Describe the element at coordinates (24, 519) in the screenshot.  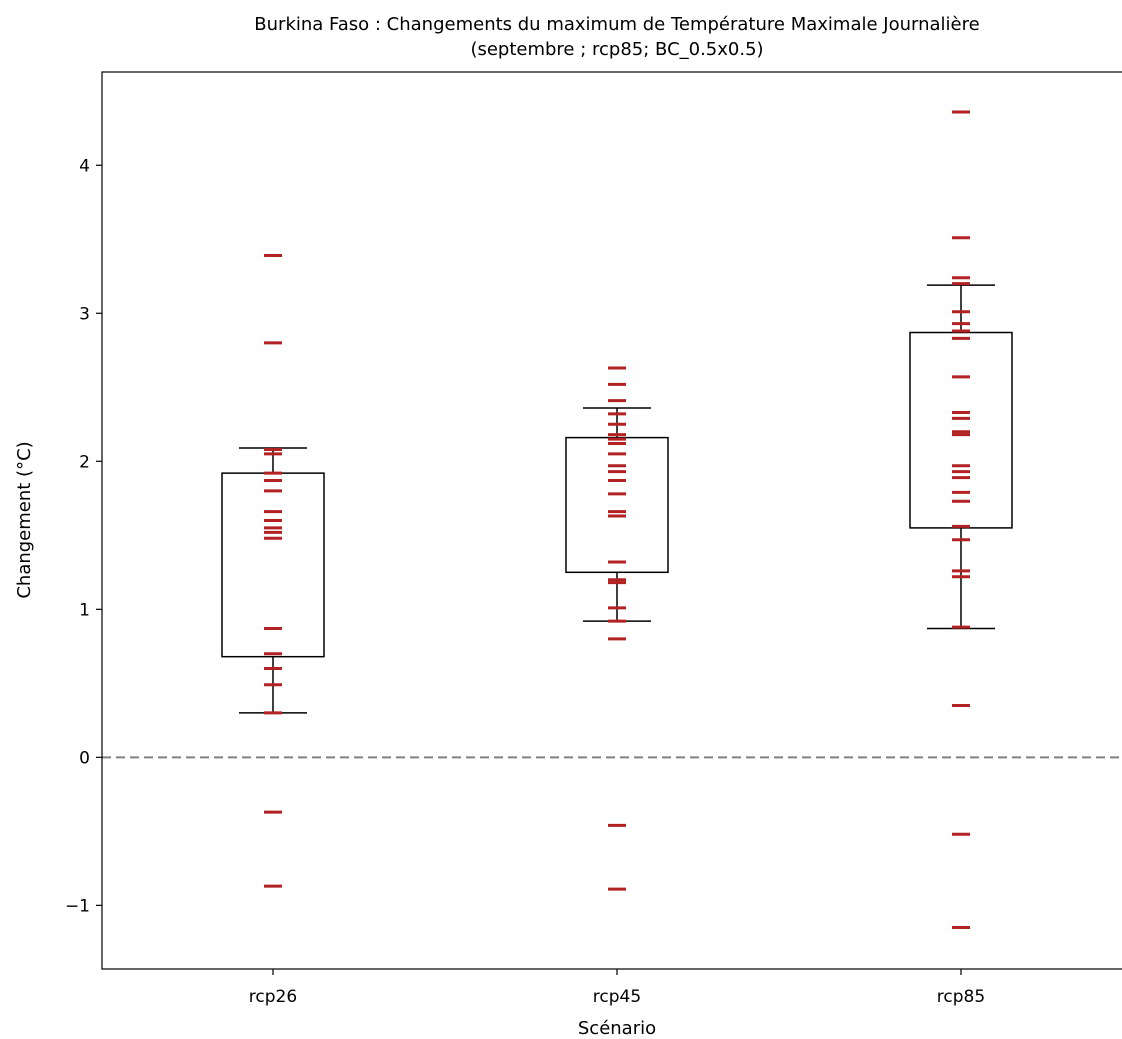
I see `y-axis-label: Changement (°C)` at that location.